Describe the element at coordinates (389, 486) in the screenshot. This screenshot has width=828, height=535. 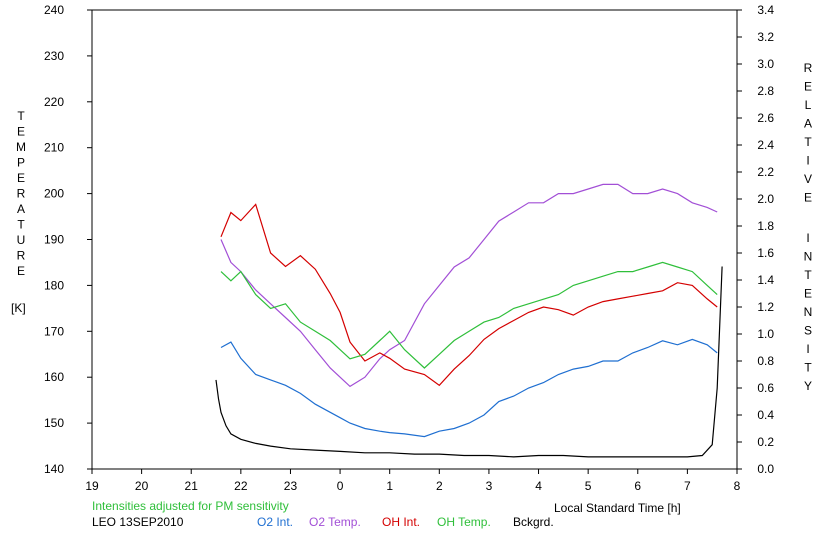
I see `x-tick-label: 1` at that location.